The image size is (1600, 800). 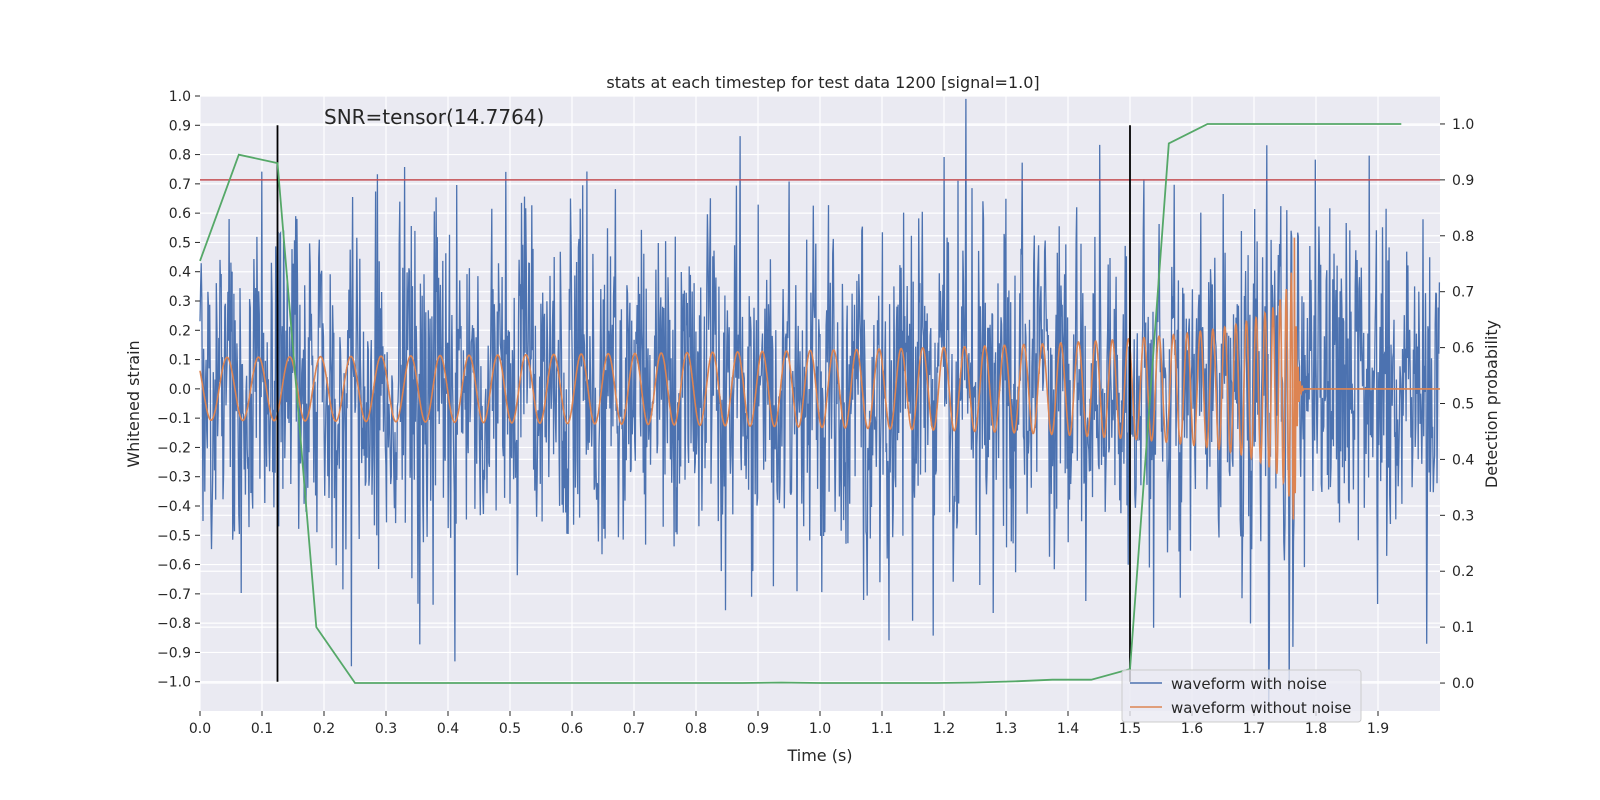 What do you see at coordinates (180, 243) in the screenshot?
I see `y-tick-label: 0.5` at bounding box center [180, 243].